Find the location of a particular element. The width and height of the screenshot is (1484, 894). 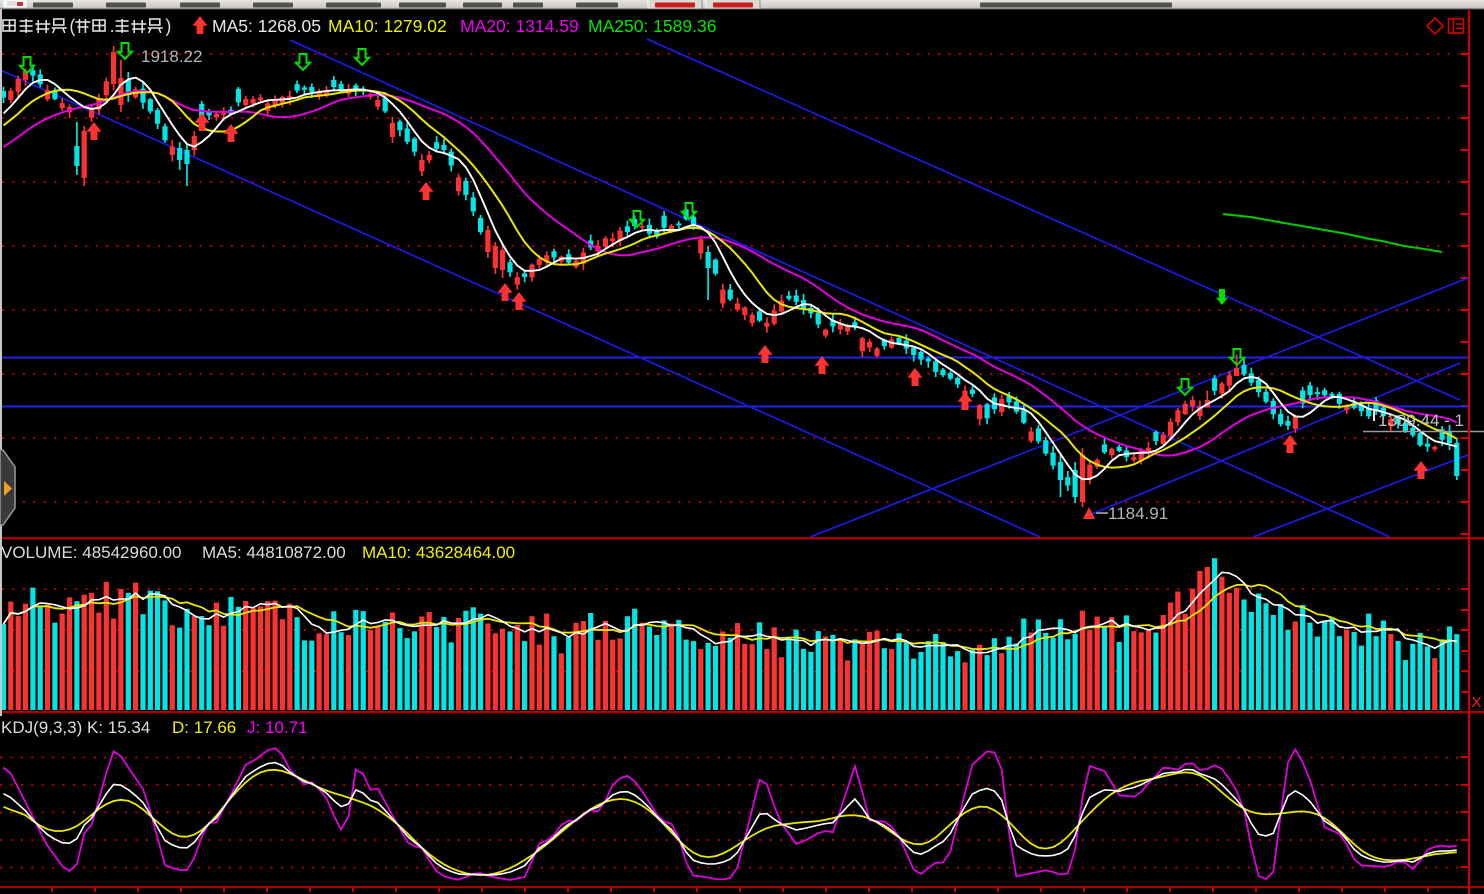

svg-text: D: 17.66 is located at coordinates (204, 727).